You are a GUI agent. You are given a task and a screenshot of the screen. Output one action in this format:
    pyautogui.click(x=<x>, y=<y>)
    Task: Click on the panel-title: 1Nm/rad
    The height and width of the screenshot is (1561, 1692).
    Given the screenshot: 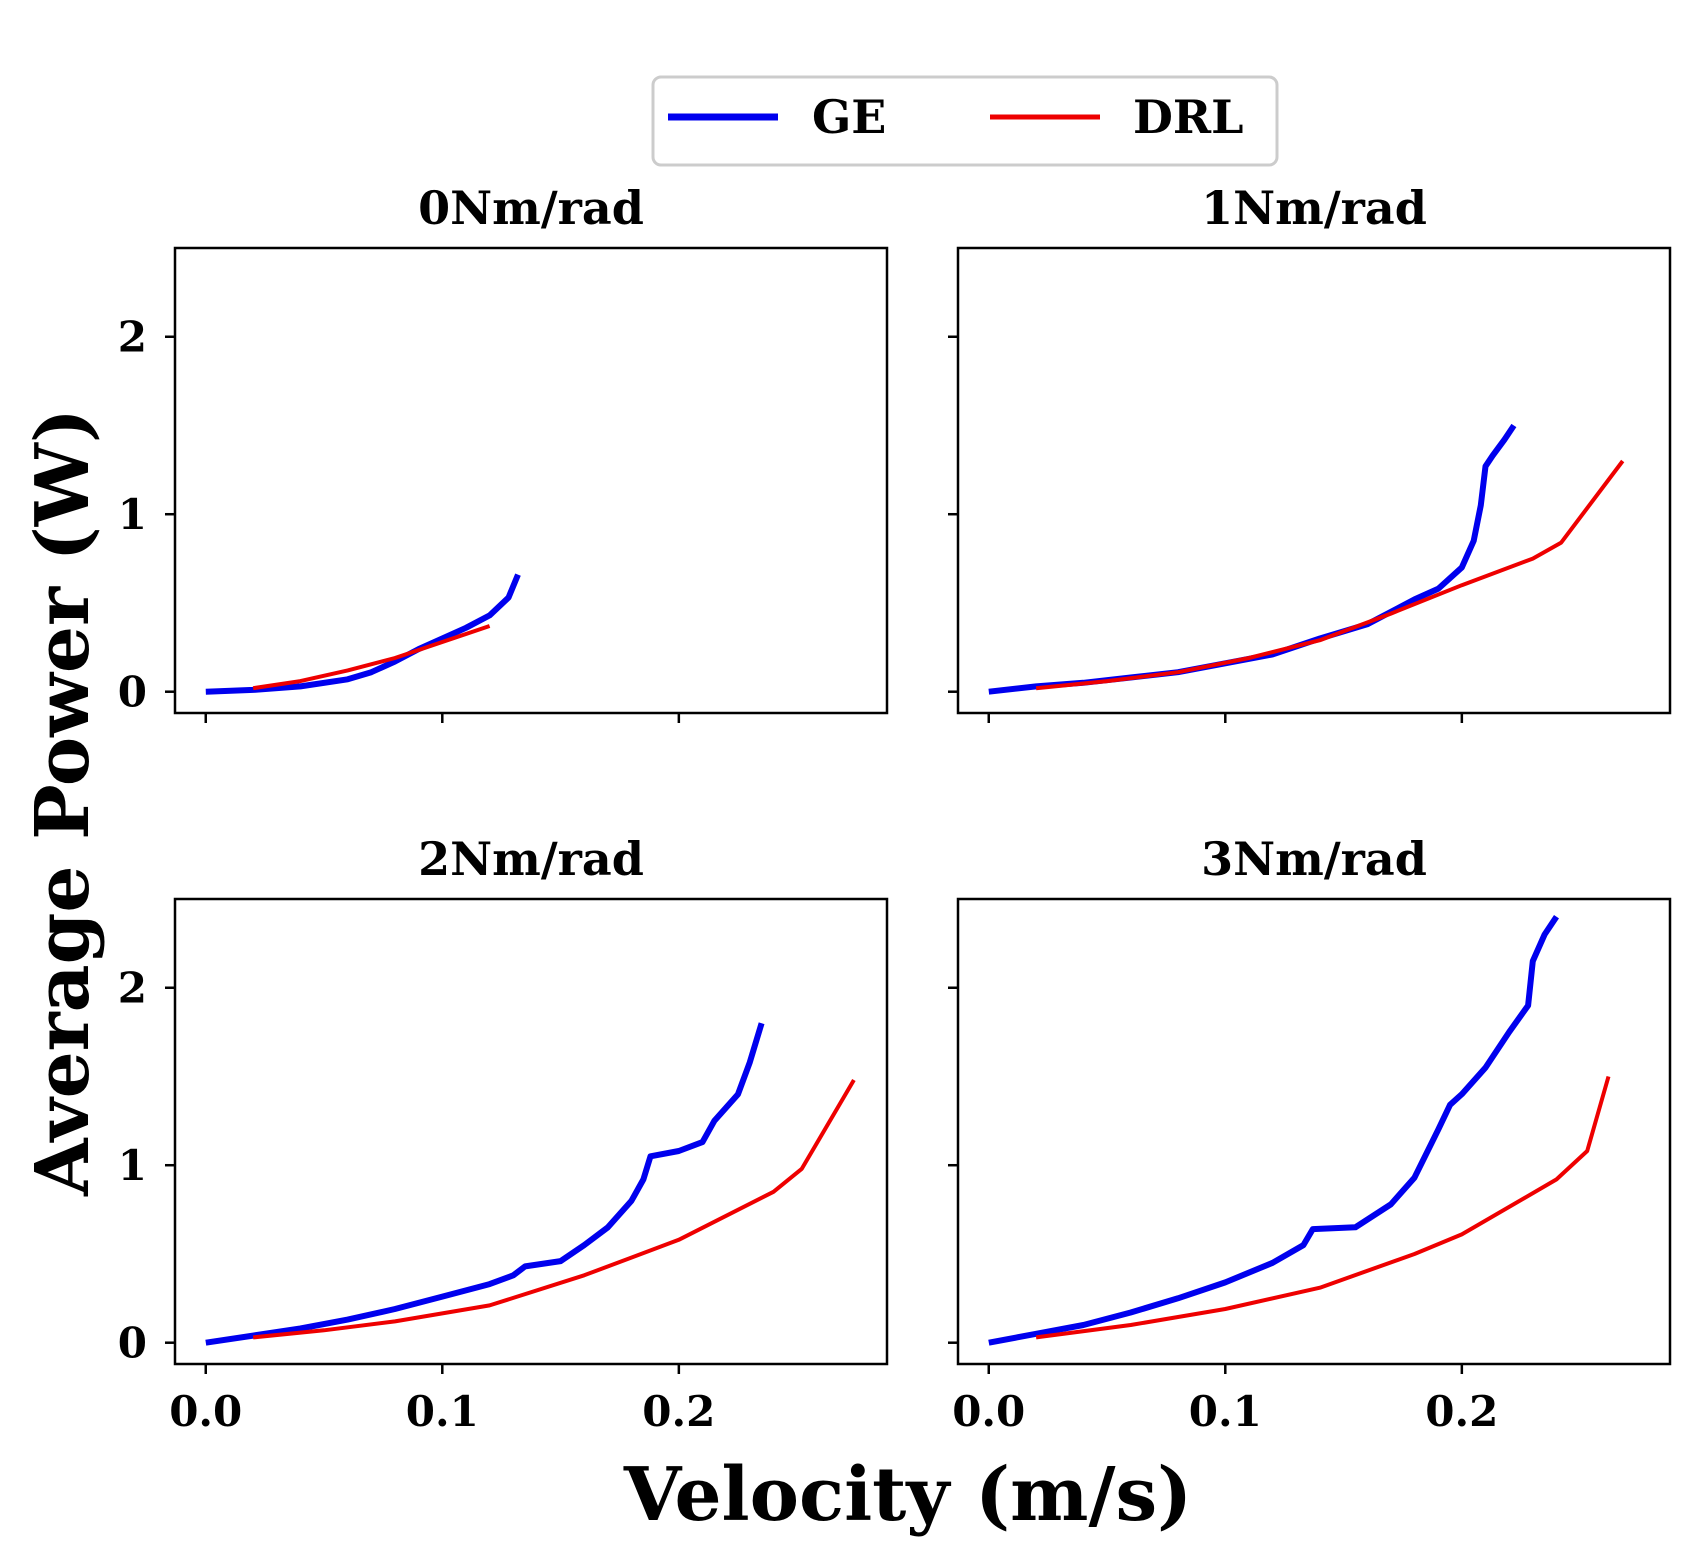 What is the action you would take?
    pyautogui.click(x=1314, y=208)
    